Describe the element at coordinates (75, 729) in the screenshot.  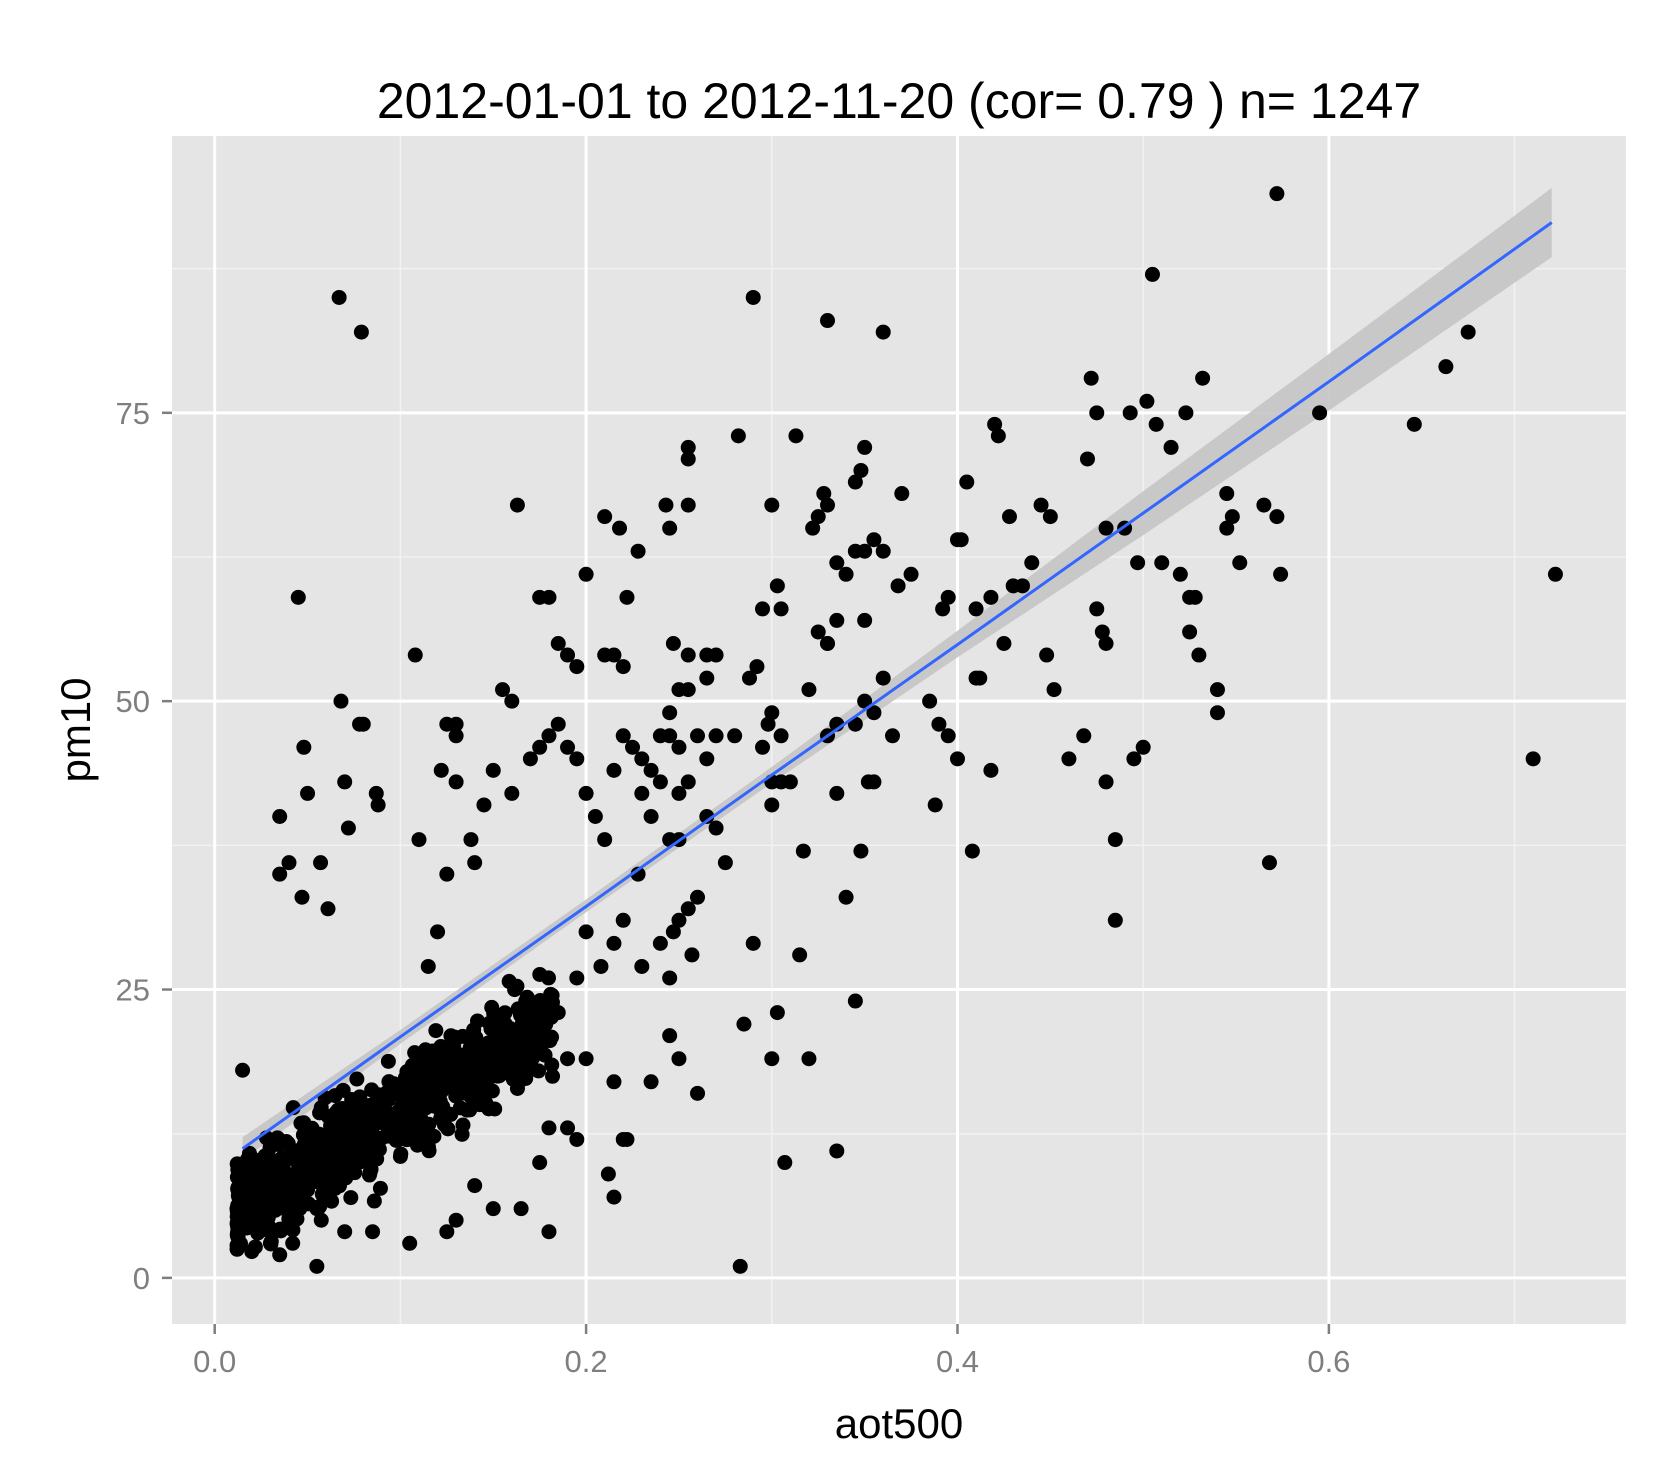
I see `y-axis-title: pm10` at that location.